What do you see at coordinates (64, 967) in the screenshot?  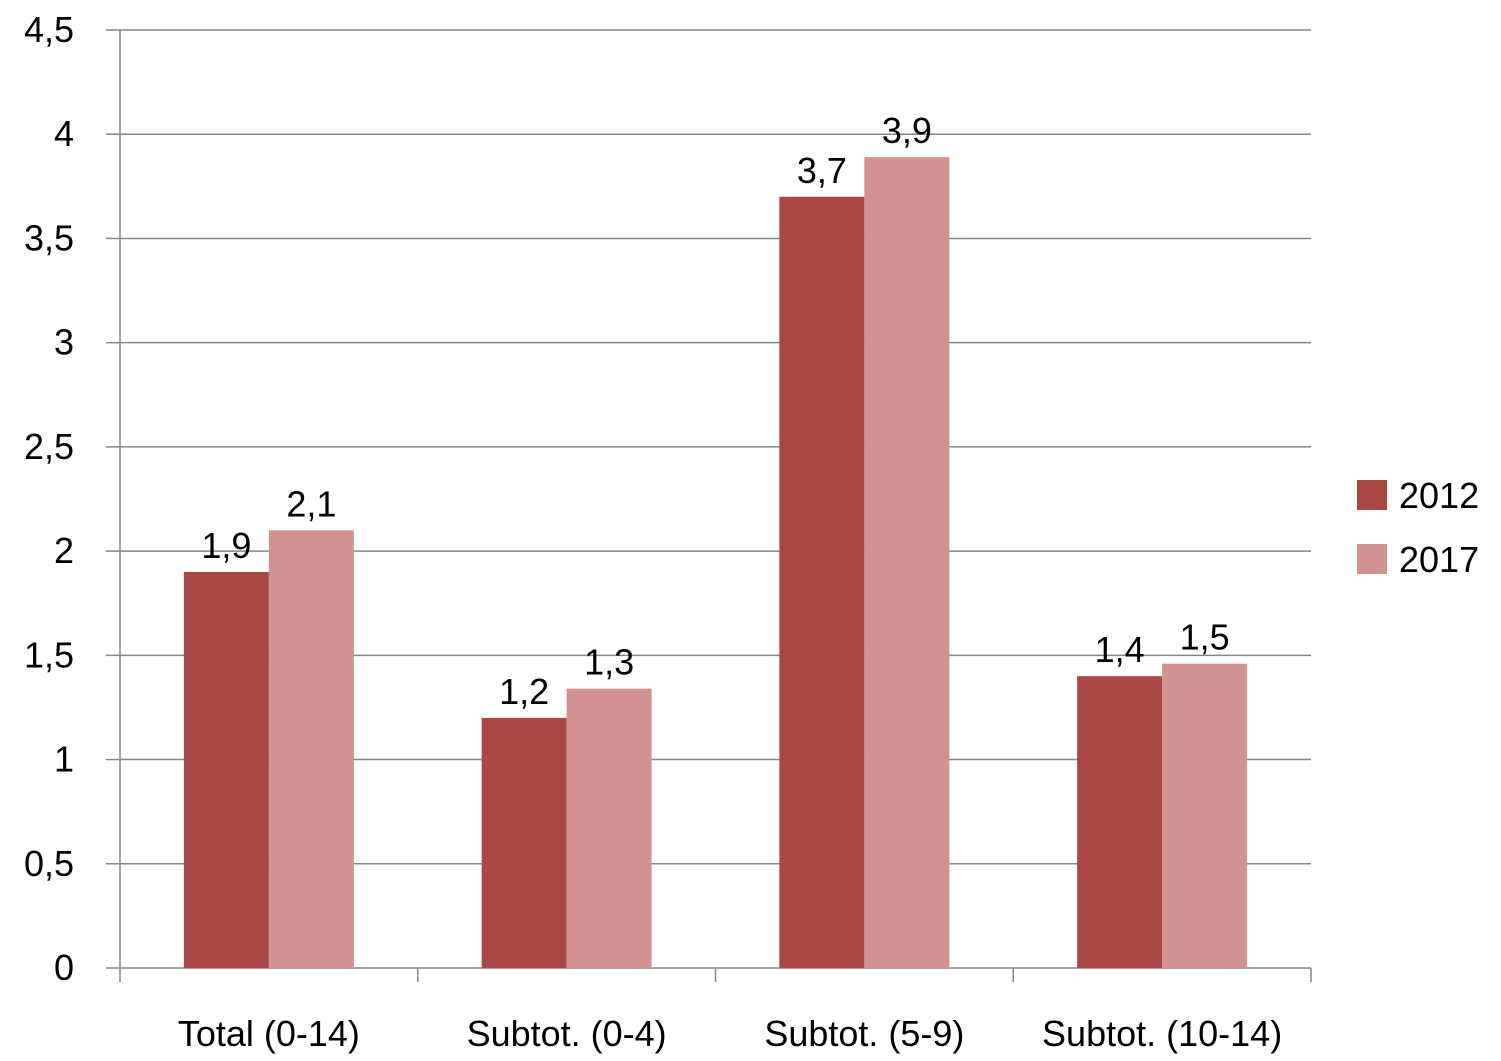 I see `y-tick-label: 0` at bounding box center [64, 967].